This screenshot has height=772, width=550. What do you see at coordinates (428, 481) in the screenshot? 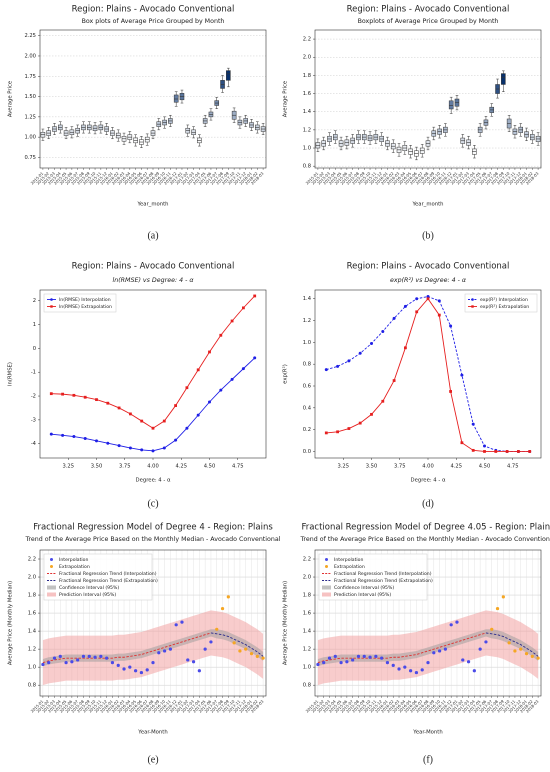
I see `x-axis-label: Degree: 4 - α` at bounding box center [428, 481].